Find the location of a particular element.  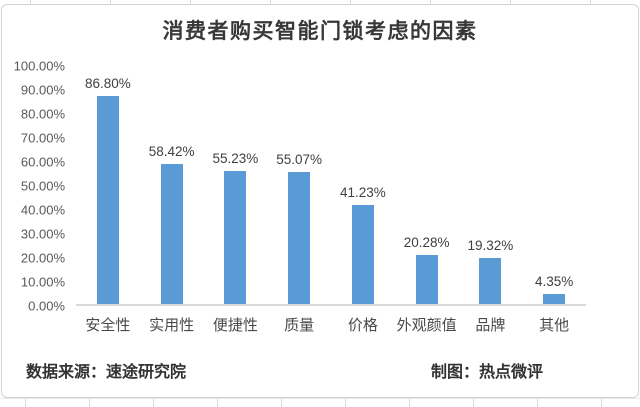

y-tick-label: 30.00% is located at coordinates (42, 234).